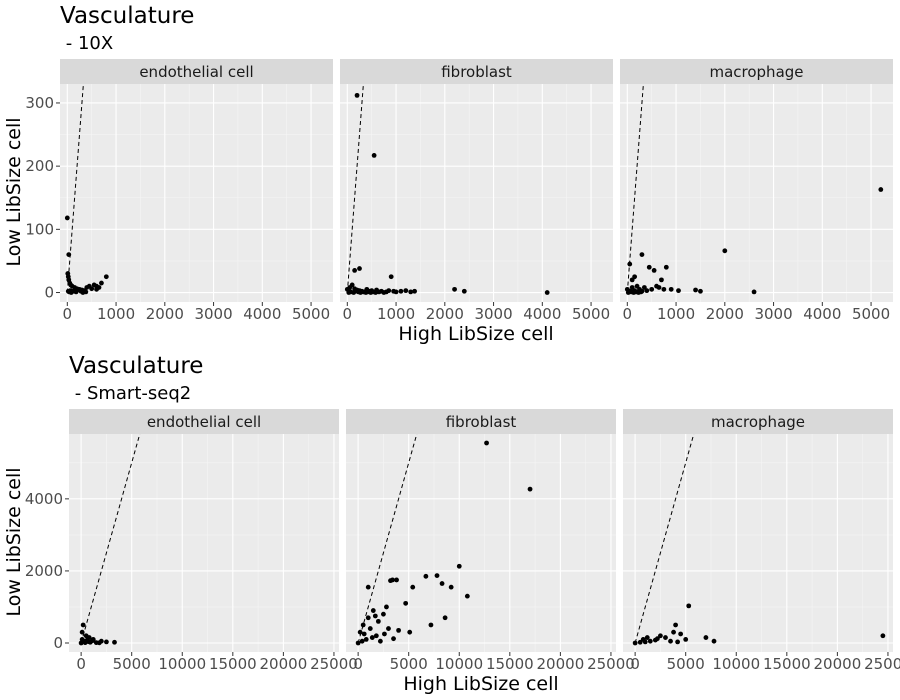 The image size is (900, 700). Describe the element at coordinates (787, 664) in the screenshot. I see `x-tick-label: 15000` at that location.